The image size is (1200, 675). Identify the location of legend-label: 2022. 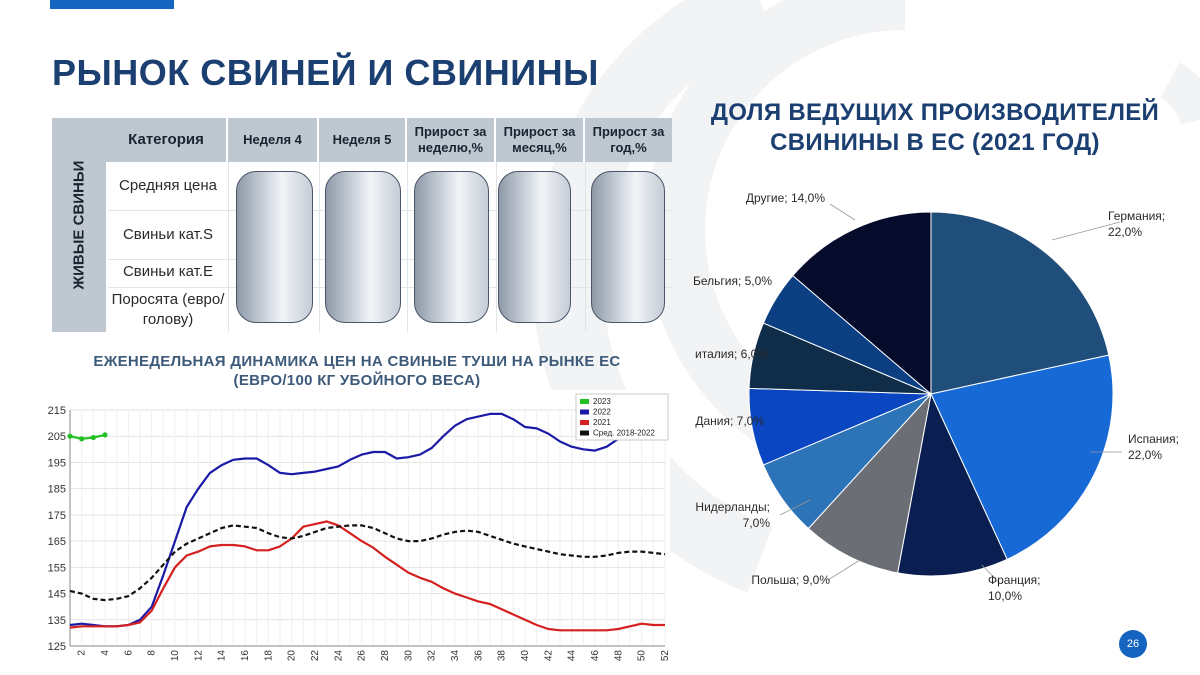
(602, 412).